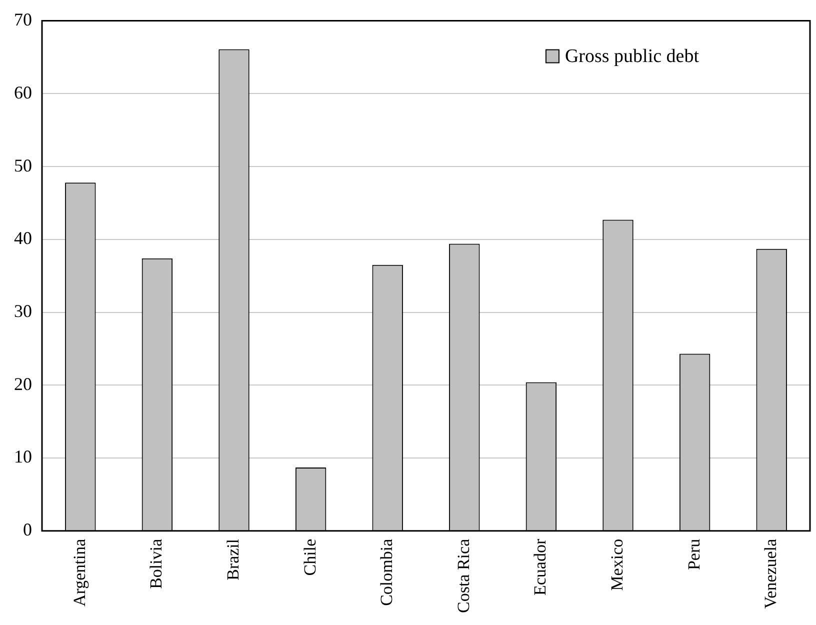 This screenshot has height=625, width=816. Describe the element at coordinates (694, 554) in the screenshot. I see `x-tick-label: Peru` at that location.